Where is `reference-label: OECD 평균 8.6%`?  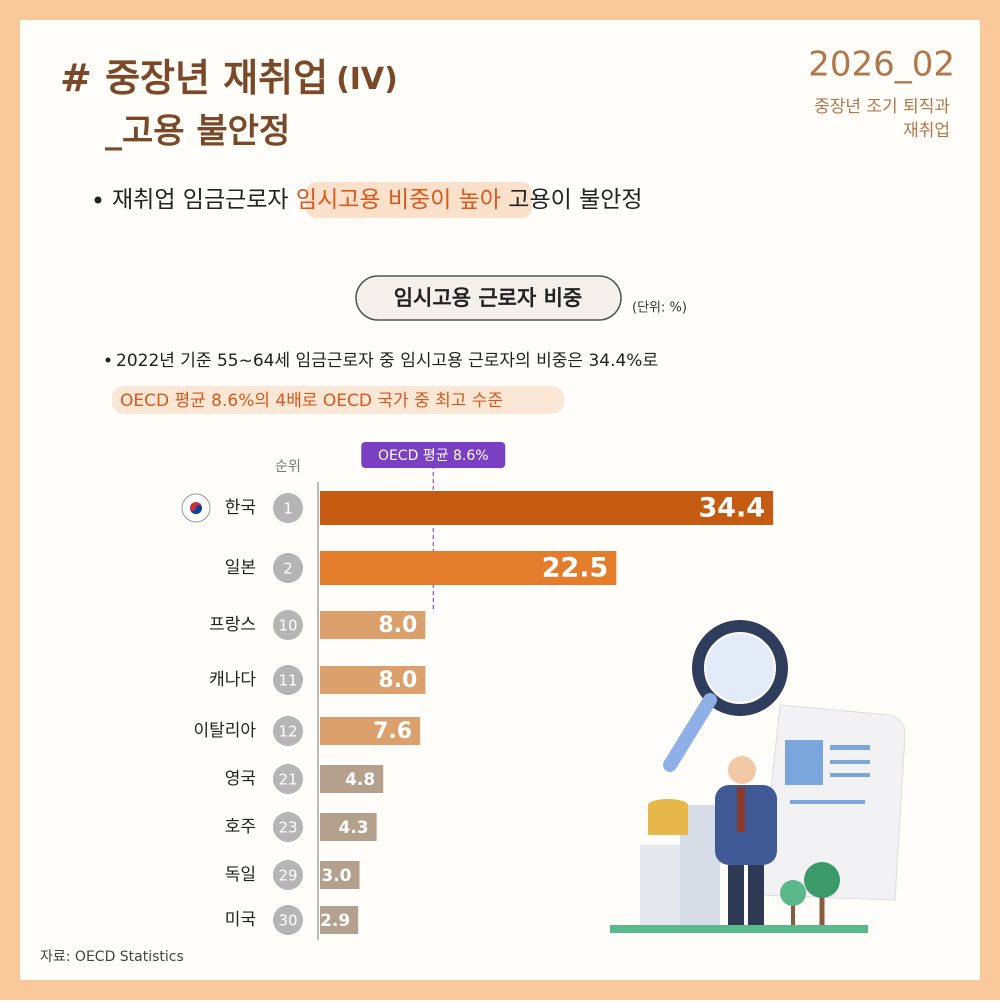 reference-label: OECD 평균 8.6% is located at coordinates (433, 456).